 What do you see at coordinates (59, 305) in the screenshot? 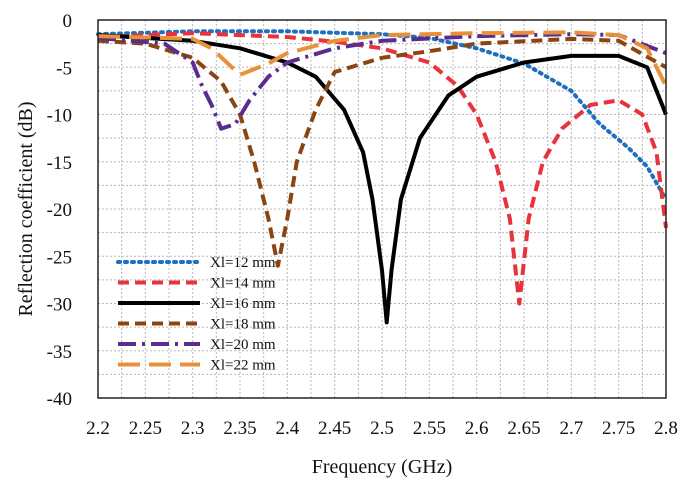
I see `y-tick-label: -30` at bounding box center [59, 305].